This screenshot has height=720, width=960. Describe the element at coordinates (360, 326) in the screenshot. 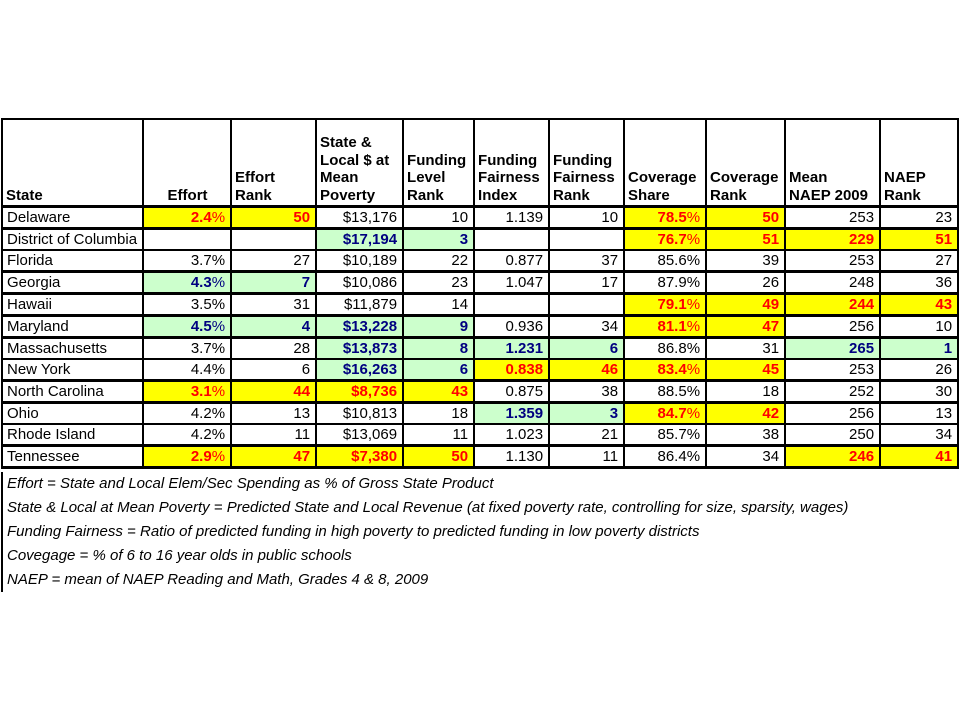

I see `cell-state-local-at-mean-poverty: $13,228` at that location.